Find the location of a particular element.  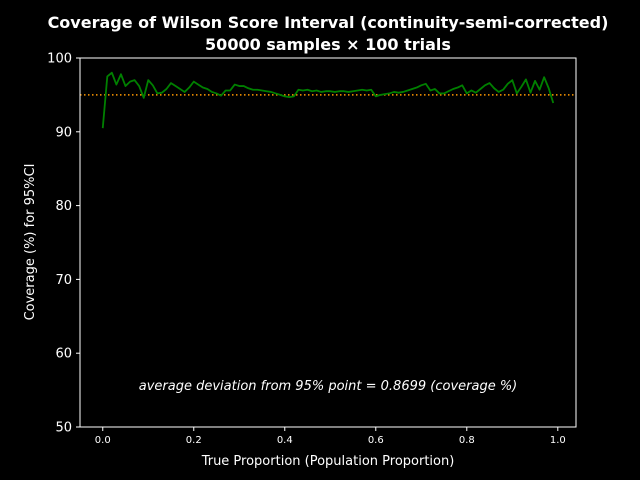

y-tick-label: 100 is located at coordinates (59, 59).